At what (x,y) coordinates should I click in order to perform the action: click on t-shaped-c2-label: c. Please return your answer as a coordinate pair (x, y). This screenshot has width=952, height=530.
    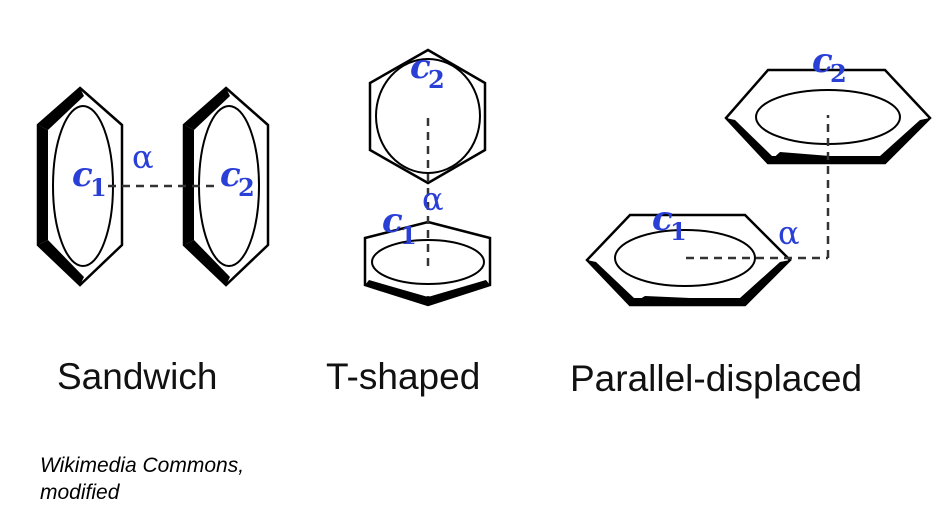
    Looking at the image, I should click on (420, 67).